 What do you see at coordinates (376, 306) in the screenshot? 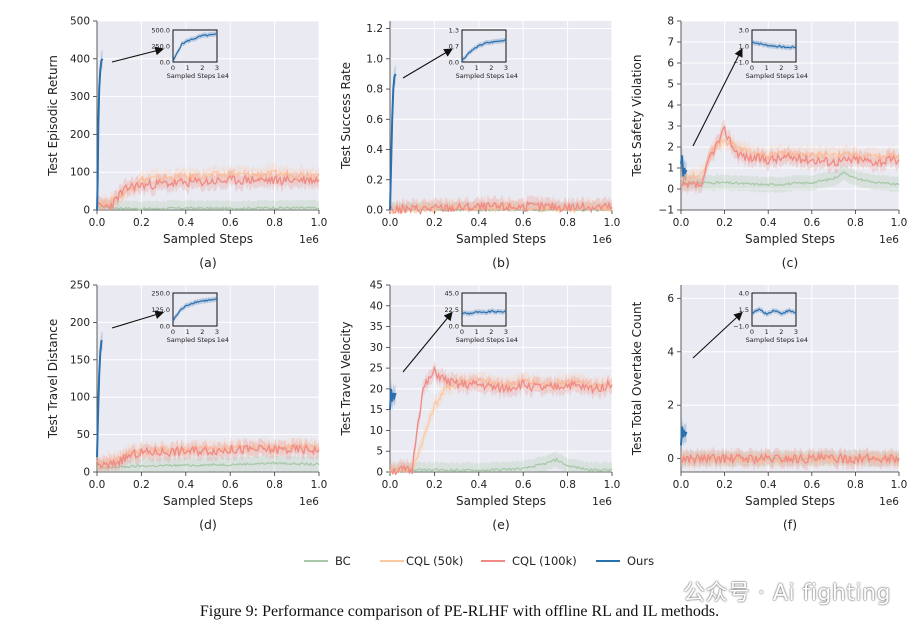
I see `y-tick-label: 40` at bounding box center [376, 306].